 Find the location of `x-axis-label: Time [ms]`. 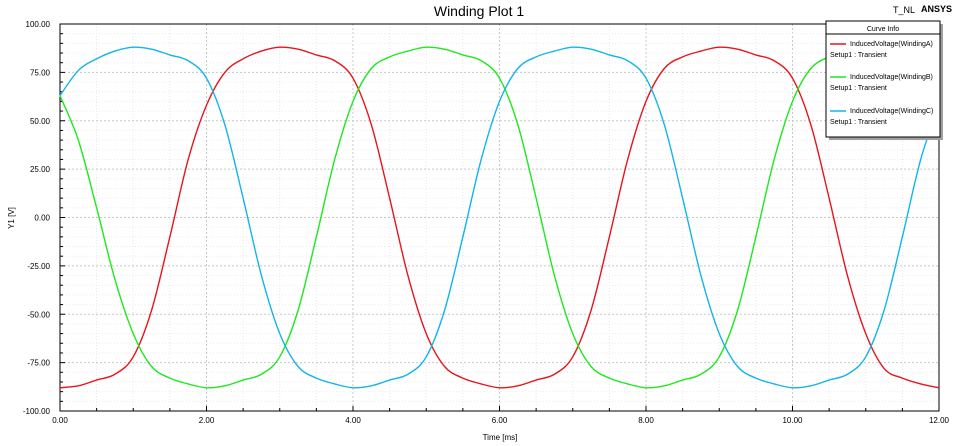

x-axis-label: Time [ms] is located at coordinates (500, 437).